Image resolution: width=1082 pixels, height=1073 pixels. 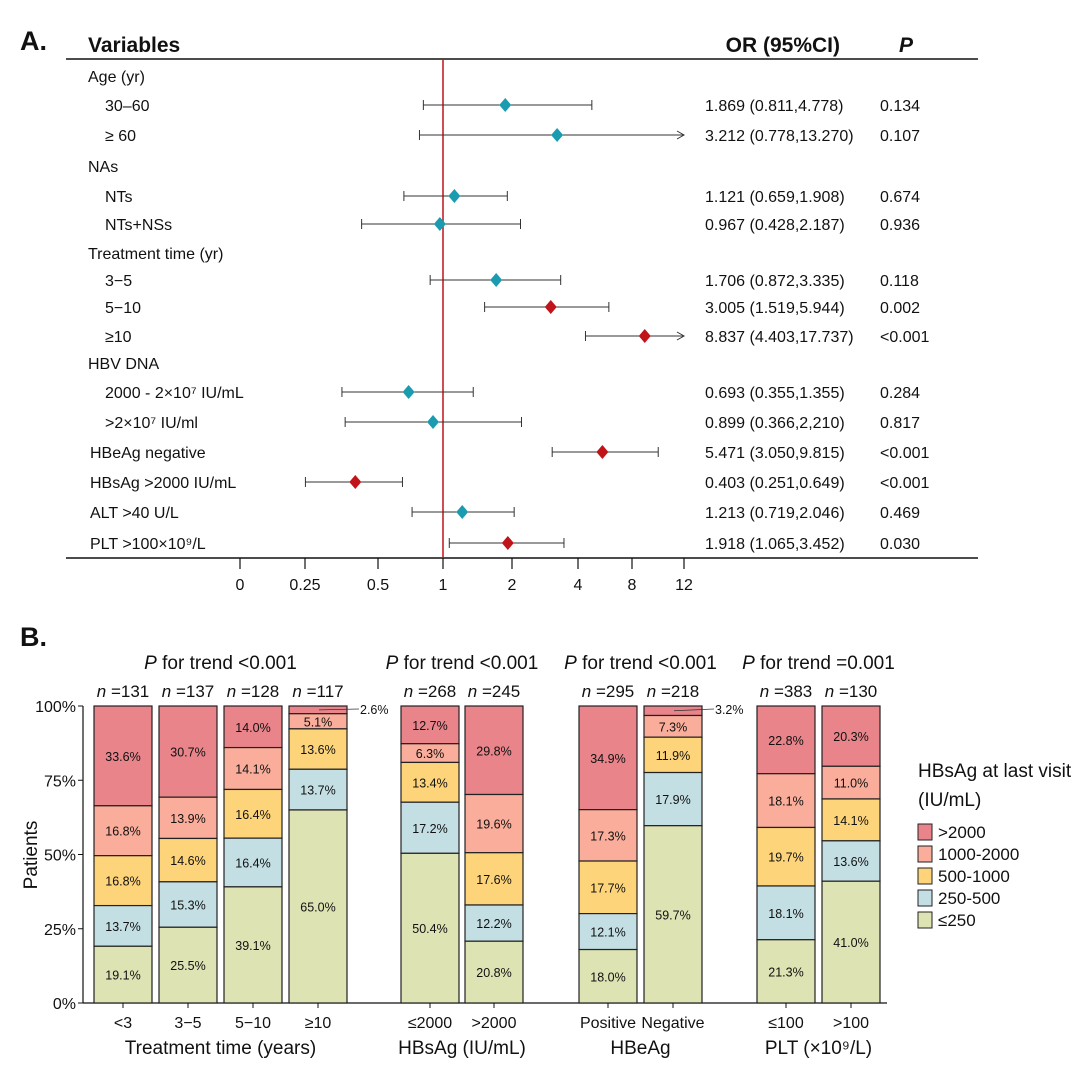 What do you see at coordinates (123, 364) in the screenshot?
I see `row-group-label: HBV DNA` at bounding box center [123, 364].